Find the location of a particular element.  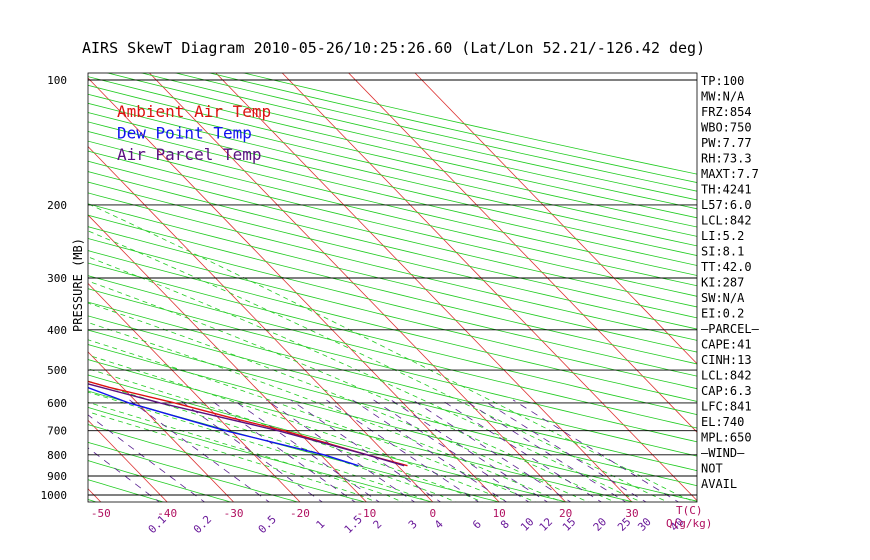

index-label: LFC:841 is located at coordinates (726, 407).